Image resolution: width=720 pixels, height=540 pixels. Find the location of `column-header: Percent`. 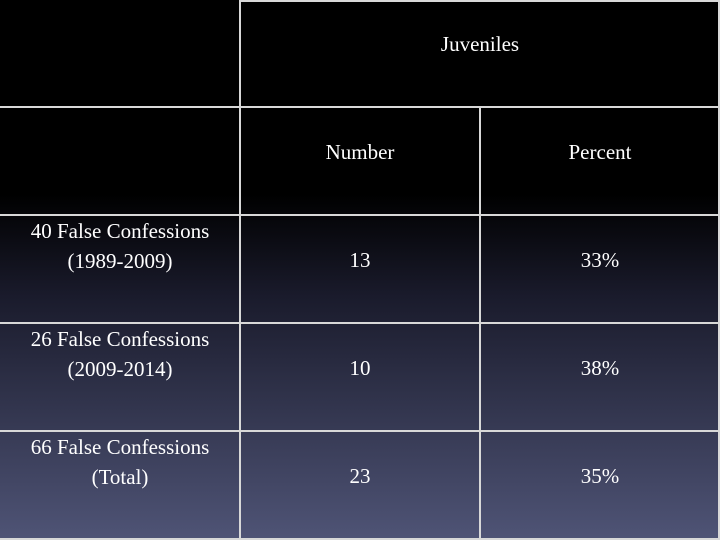

column-header: Percent is located at coordinates (600, 152).